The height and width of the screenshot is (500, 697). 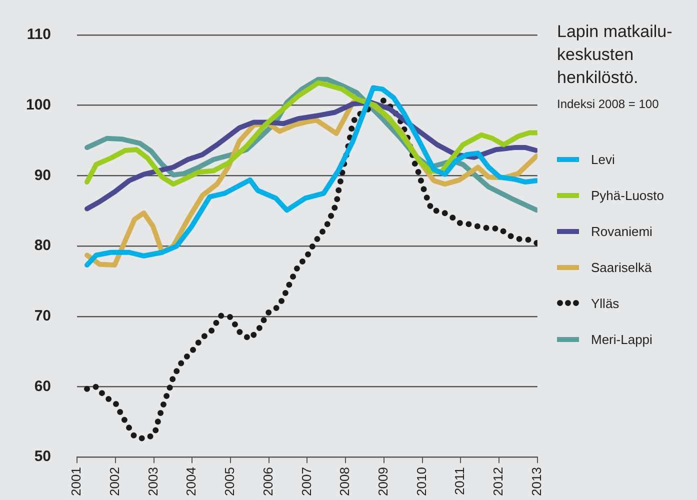 What do you see at coordinates (39, 105) in the screenshot?
I see `y-tick-label: 100` at bounding box center [39, 105].